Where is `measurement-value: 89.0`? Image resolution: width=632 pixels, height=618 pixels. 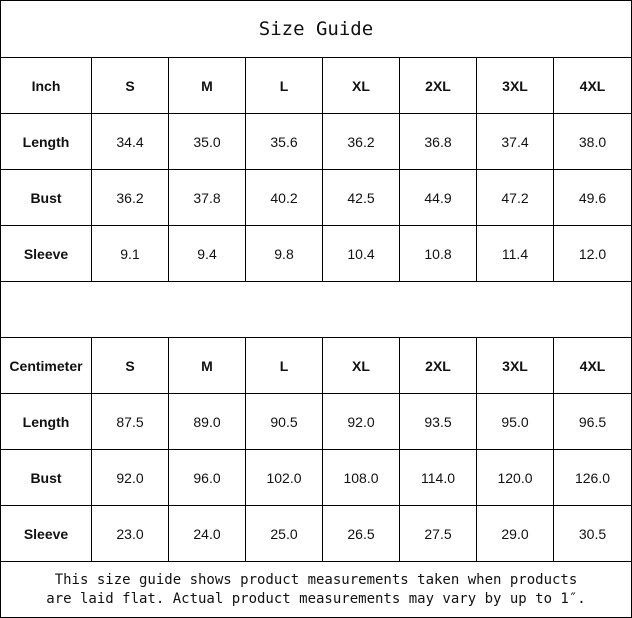 measurement-value: 89.0 is located at coordinates (207, 422).